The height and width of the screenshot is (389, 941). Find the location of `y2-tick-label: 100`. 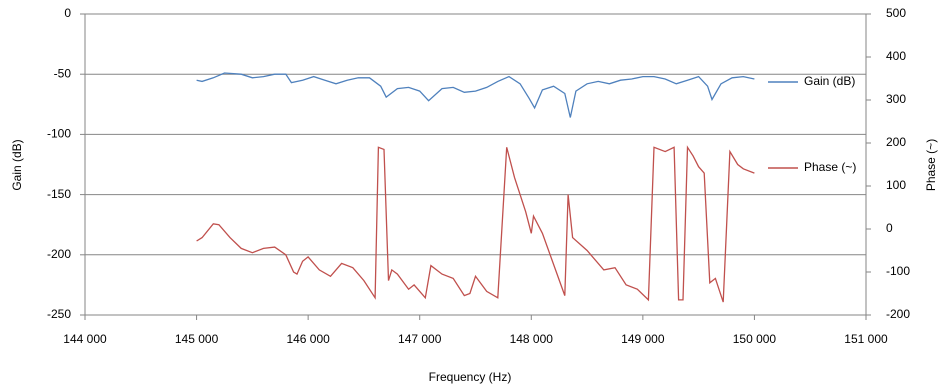

y2-tick-label: 100 is located at coordinates (896, 185).